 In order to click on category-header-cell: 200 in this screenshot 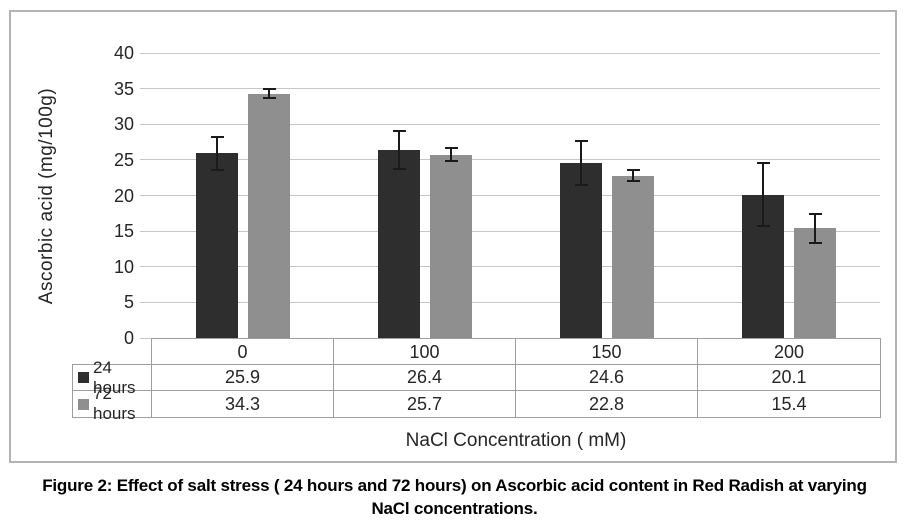, I will do `click(789, 351)`.